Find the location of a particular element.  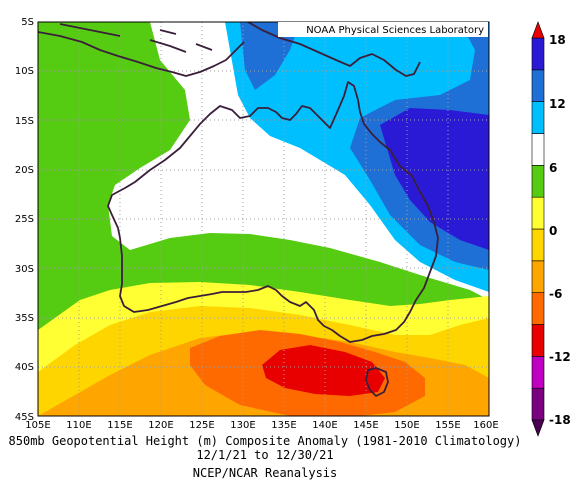

lon-tick-label: 160E is located at coordinates (485, 425).